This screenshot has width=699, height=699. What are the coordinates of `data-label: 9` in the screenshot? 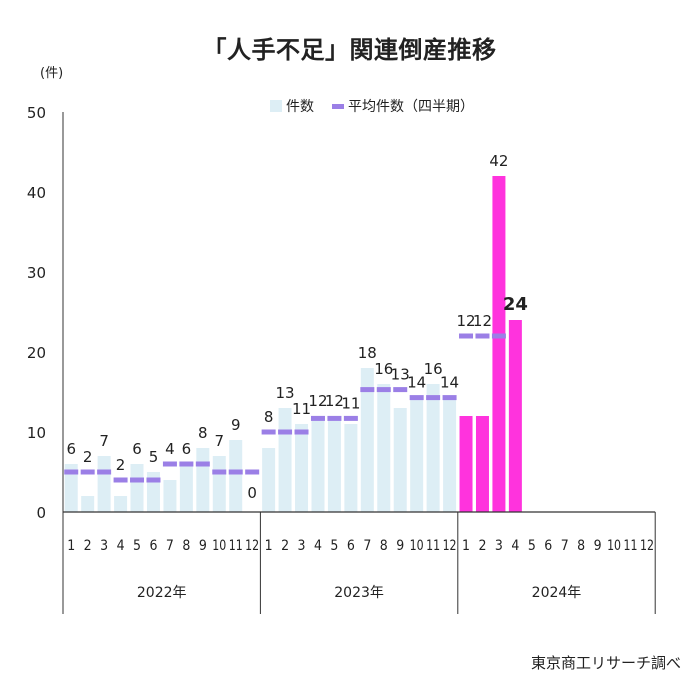 It's located at (236, 425).